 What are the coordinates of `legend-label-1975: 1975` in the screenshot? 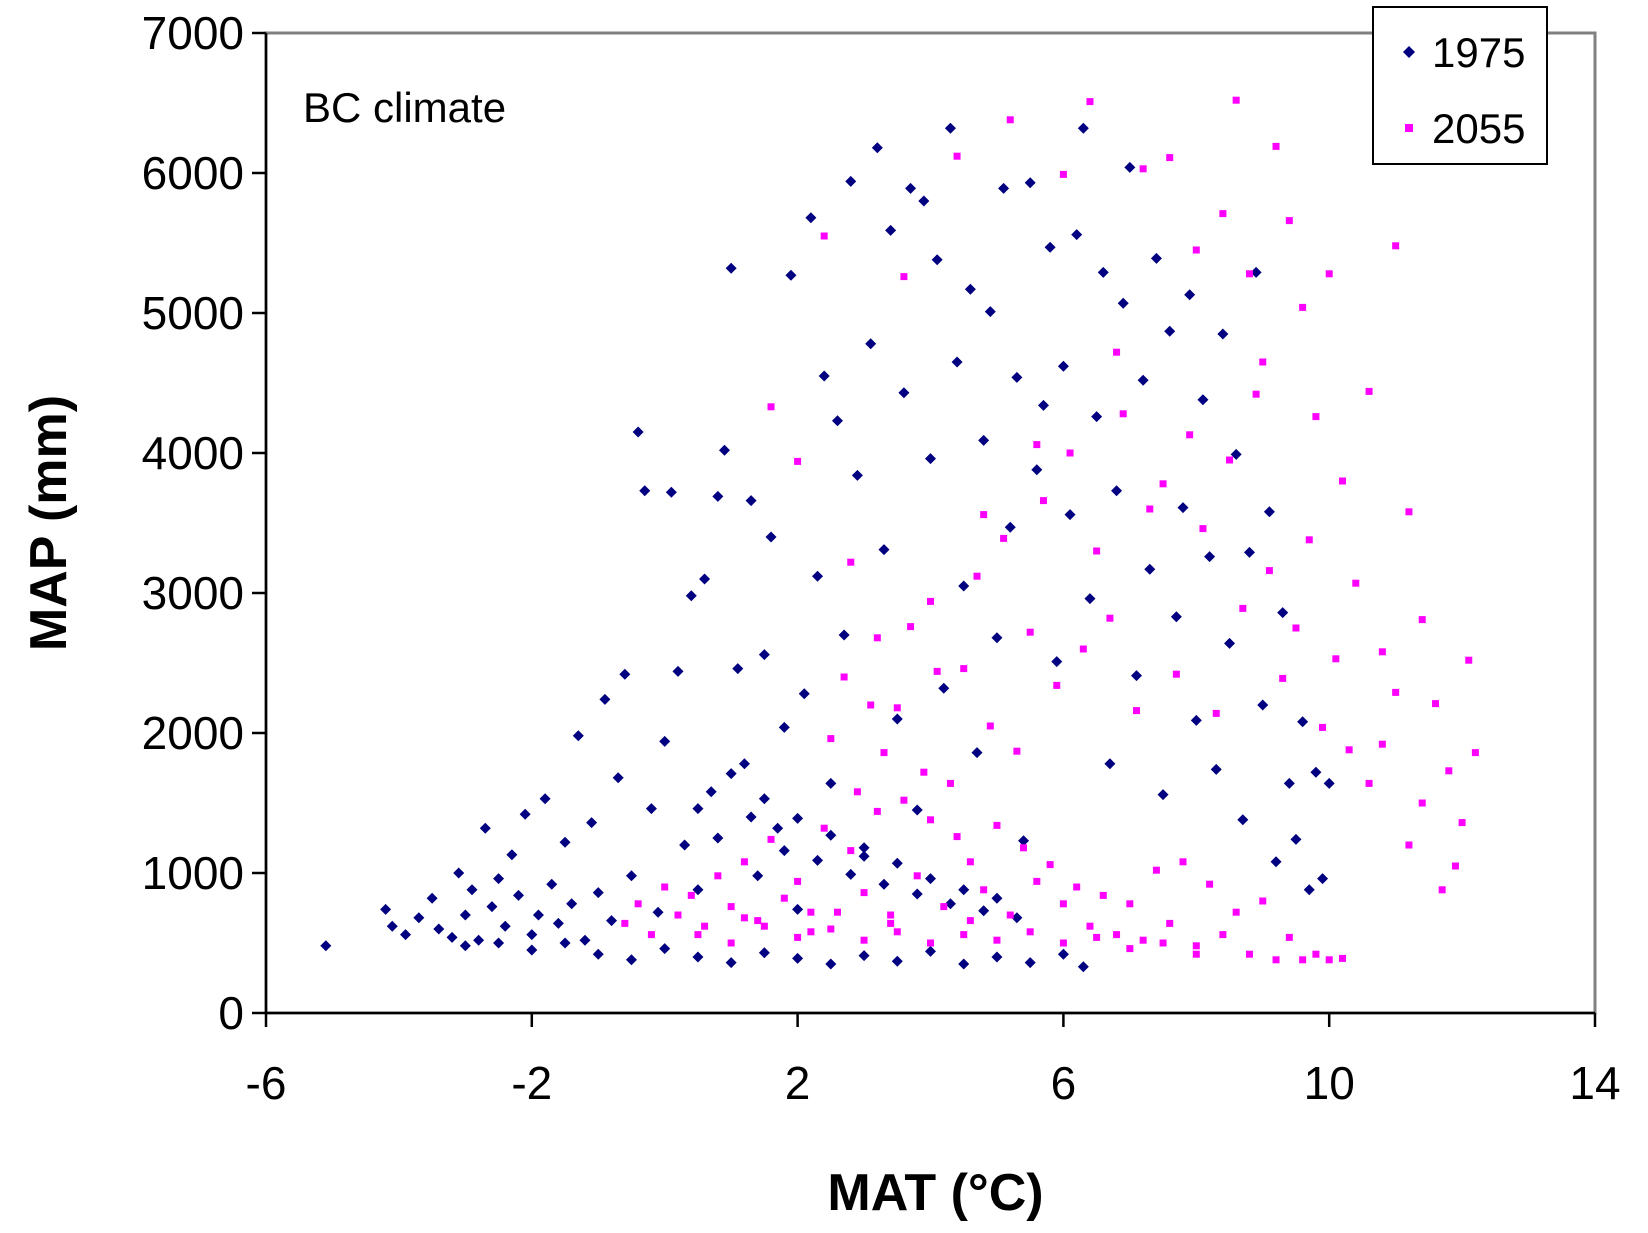 It's located at (1478, 52).